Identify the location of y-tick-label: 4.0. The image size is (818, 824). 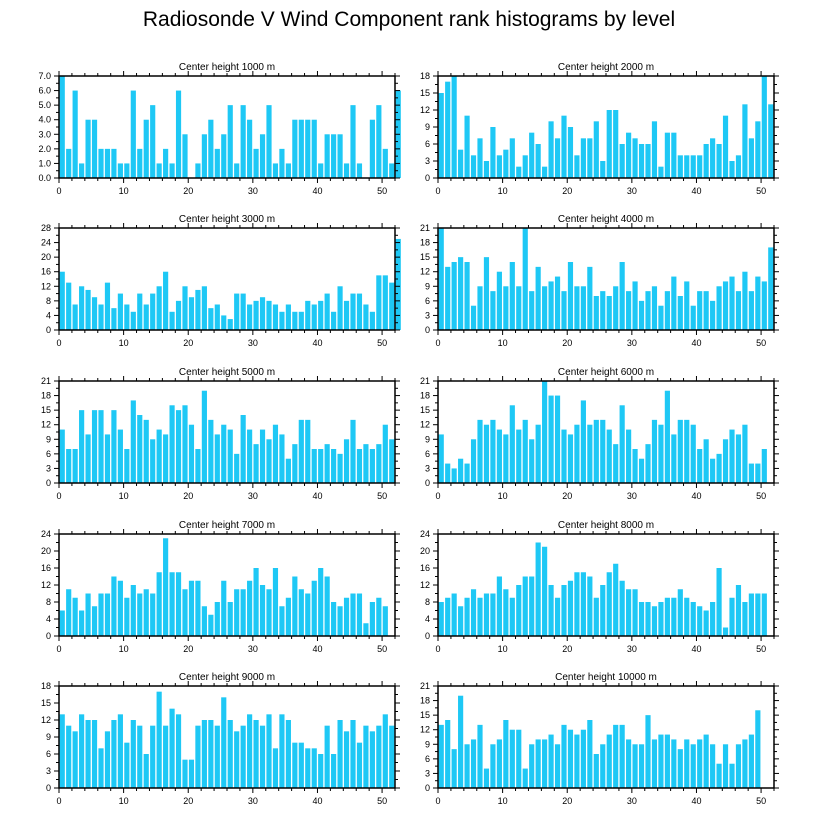
(44, 120).